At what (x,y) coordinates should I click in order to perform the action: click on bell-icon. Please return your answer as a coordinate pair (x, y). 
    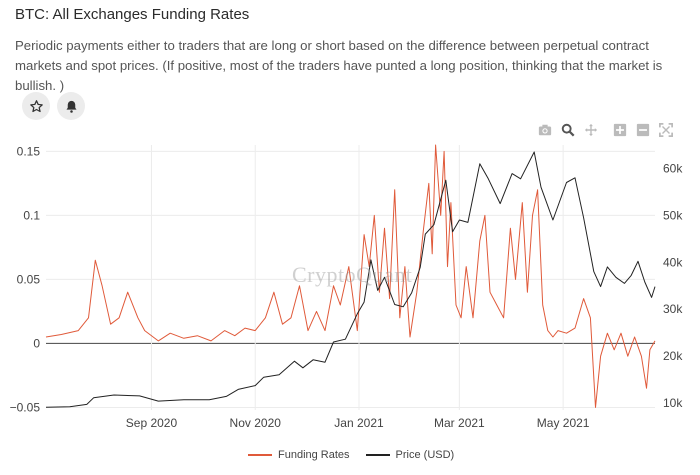
    Looking at the image, I should click on (71, 106).